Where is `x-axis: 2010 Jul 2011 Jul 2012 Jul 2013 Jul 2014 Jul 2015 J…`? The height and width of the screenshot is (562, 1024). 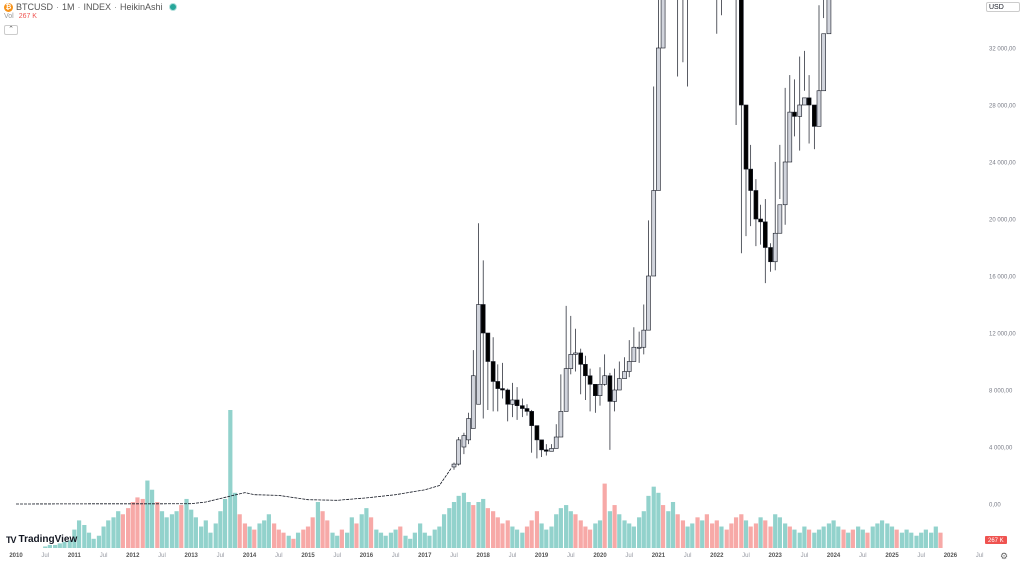 x-axis: 2010 Jul 2011 Jul 2012 Jul 2013 Jul 2014 Jul 2015 J… is located at coordinates (496, 556).